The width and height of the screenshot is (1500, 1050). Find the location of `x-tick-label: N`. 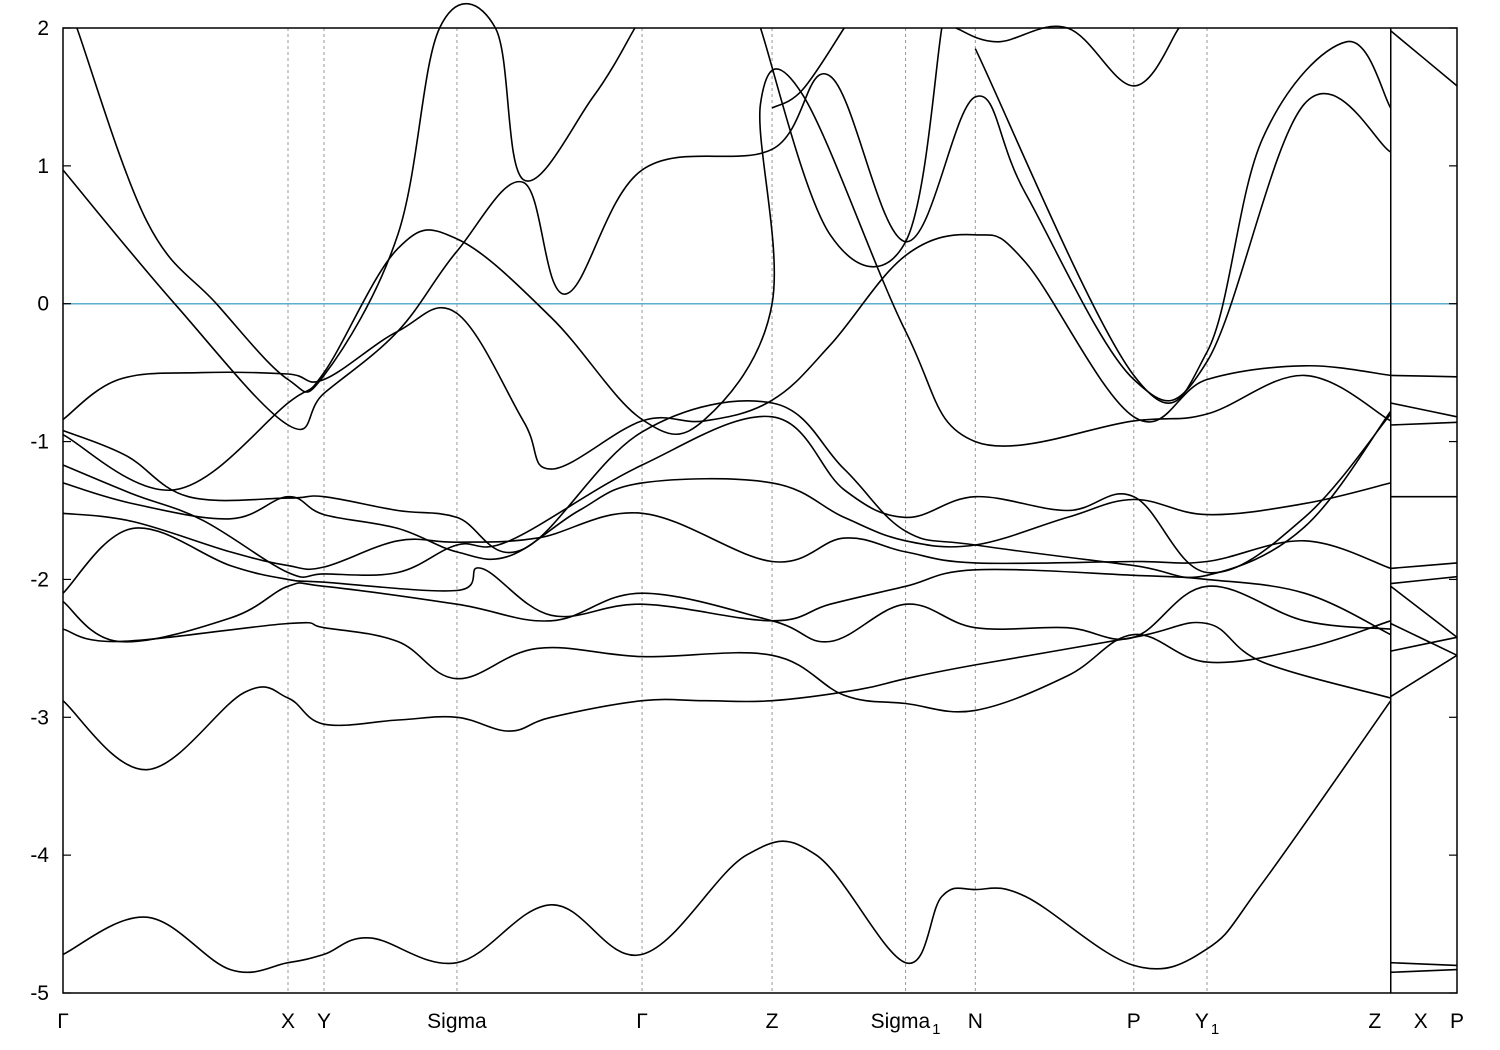

x-tick-label: N is located at coordinates (975, 1021).